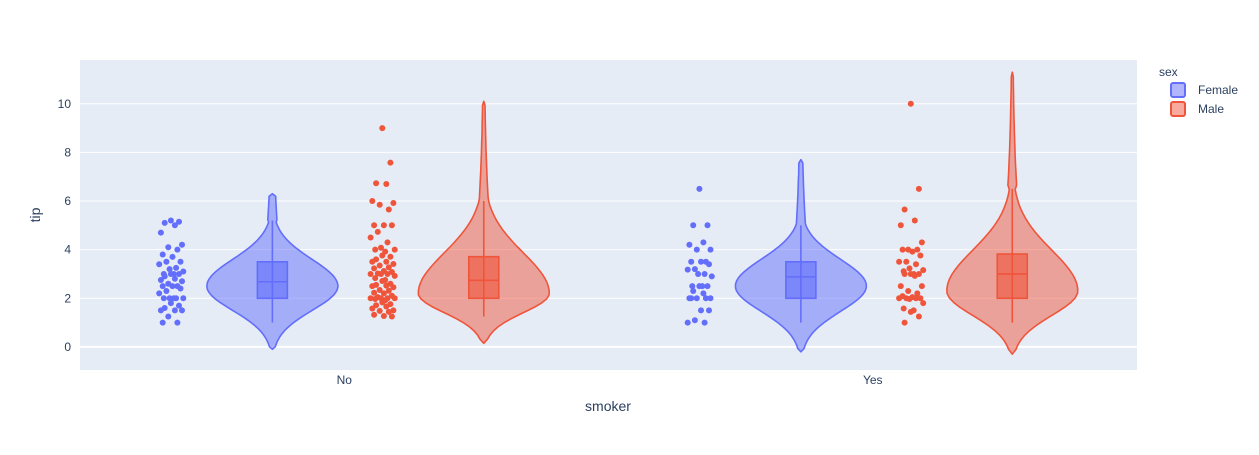 The width and height of the screenshot is (1259, 455). What do you see at coordinates (67, 152) in the screenshot?
I see `y-tick-label: 8` at bounding box center [67, 152].